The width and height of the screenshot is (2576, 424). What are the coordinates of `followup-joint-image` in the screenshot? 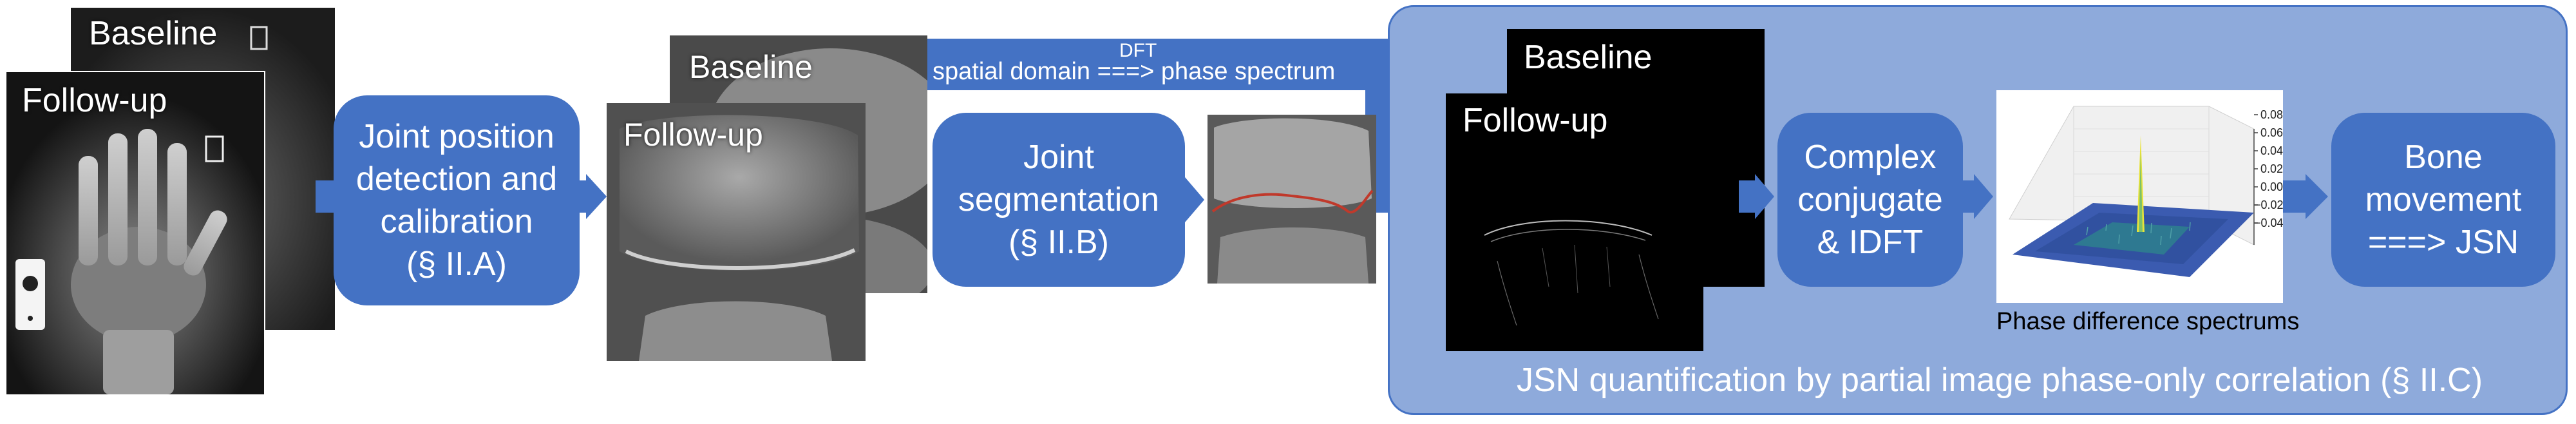 It's located at (737, 232).